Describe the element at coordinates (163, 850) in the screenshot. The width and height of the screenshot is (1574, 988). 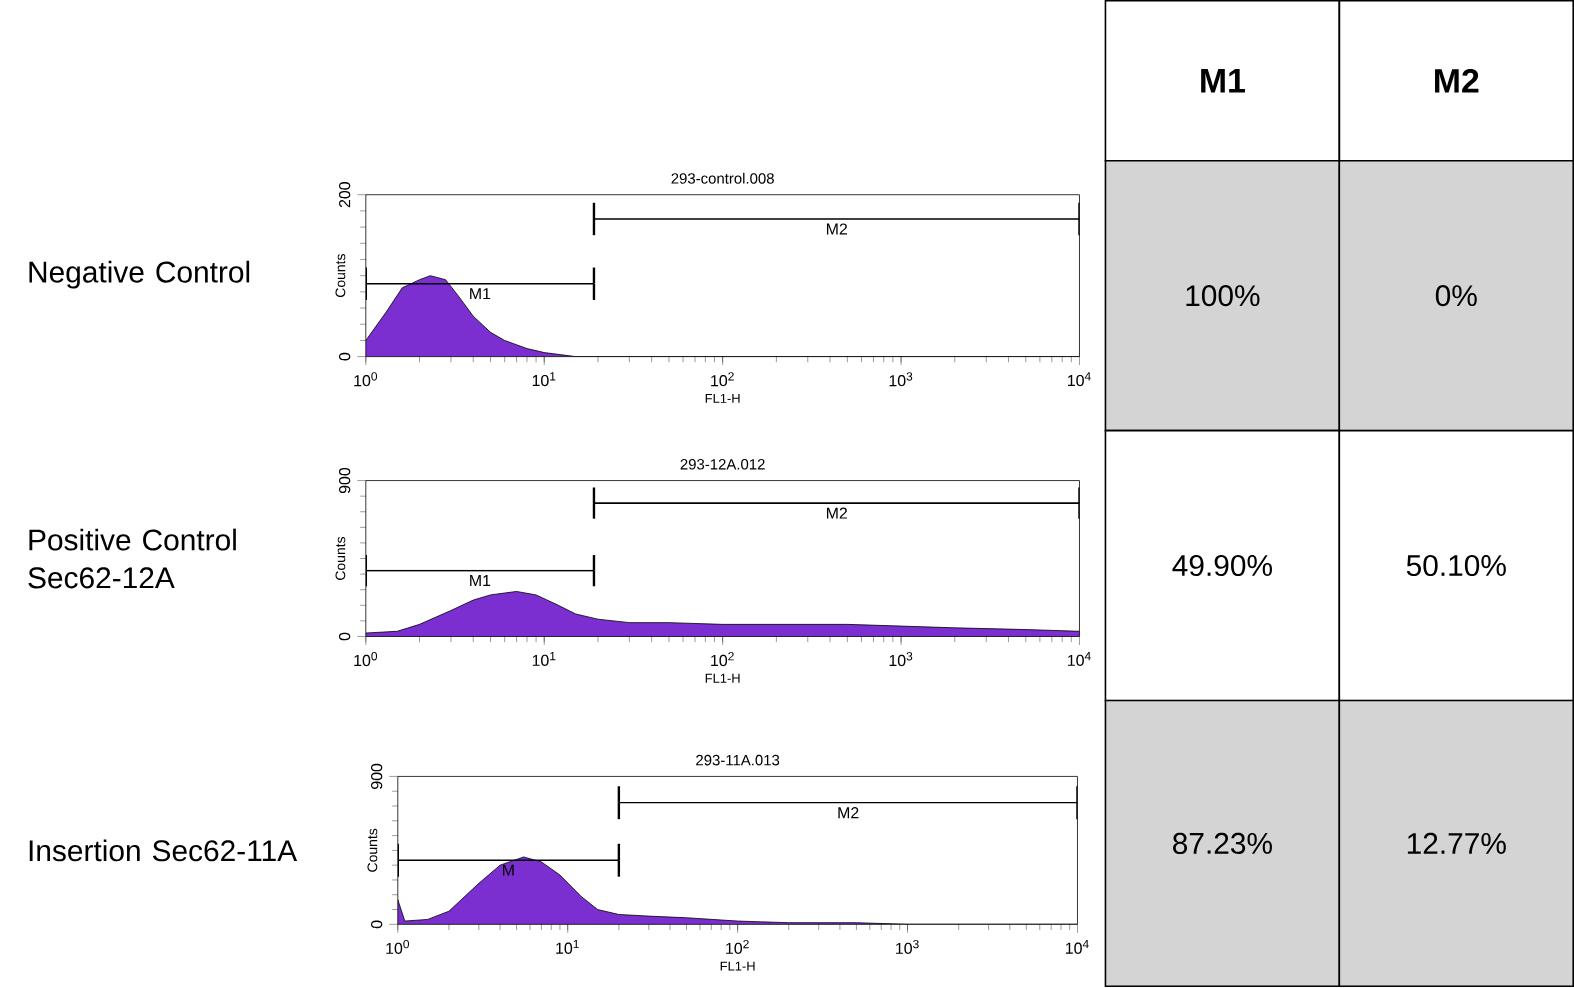
I see `text: Insertion Sec62-11A` at that location.